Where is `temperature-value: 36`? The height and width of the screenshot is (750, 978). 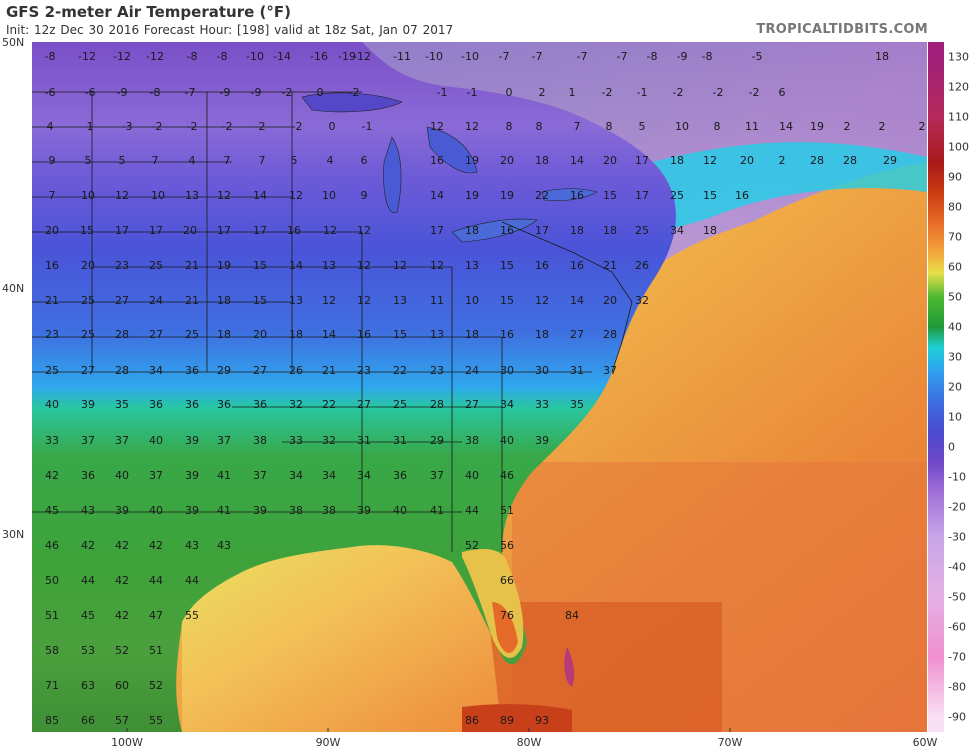
temperature-value: 36 is located at coordinates (156, 404).